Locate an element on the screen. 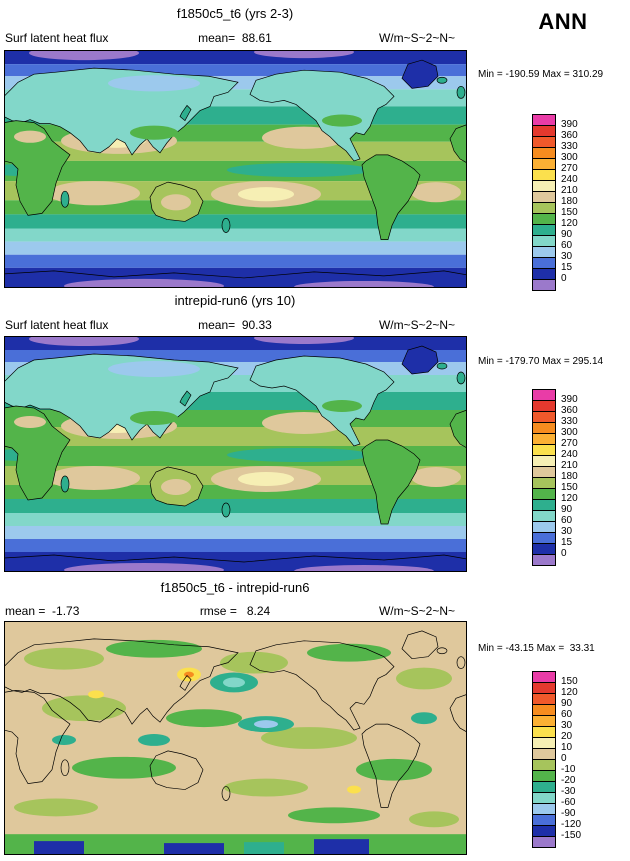 This screenshot has height=861, width=630. colorbar-tick-label: -20 is located at coordinates (568, 780).